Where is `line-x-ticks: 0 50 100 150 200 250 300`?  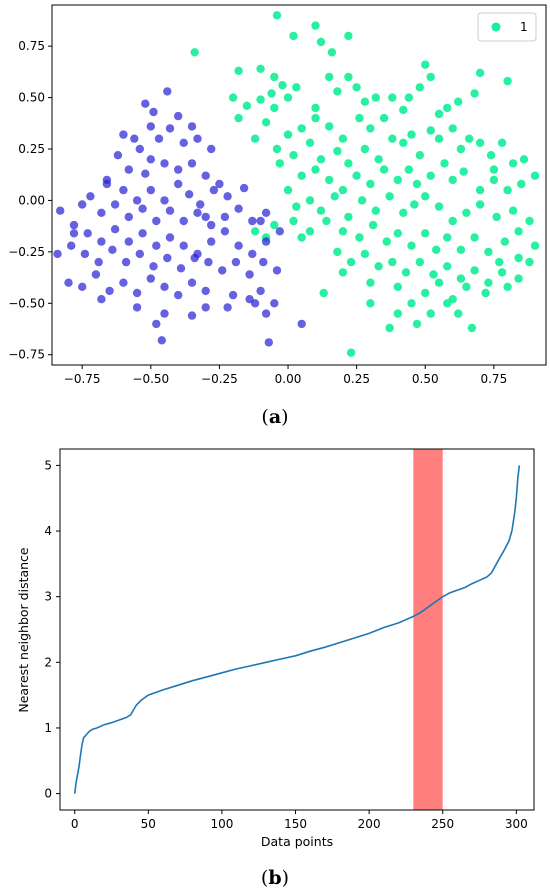 line-x-ticks: 0 50 100 150 200 250 300 is located at coordinates (299, 820).